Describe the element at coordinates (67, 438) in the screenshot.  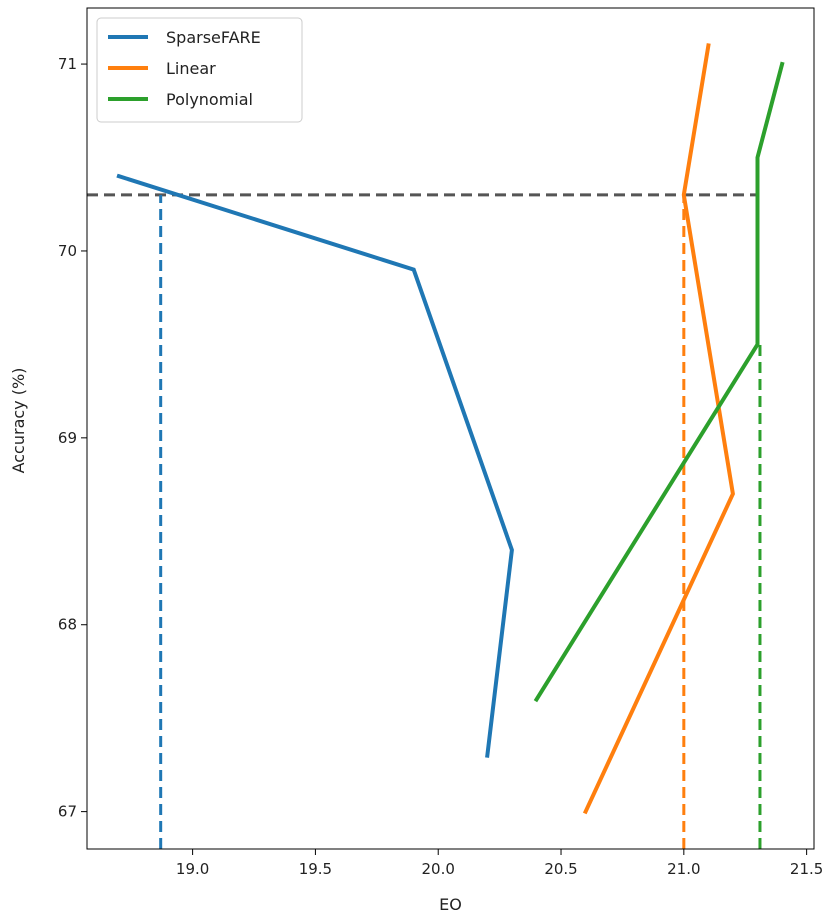
I see `y-tick-label: 69` at that location.